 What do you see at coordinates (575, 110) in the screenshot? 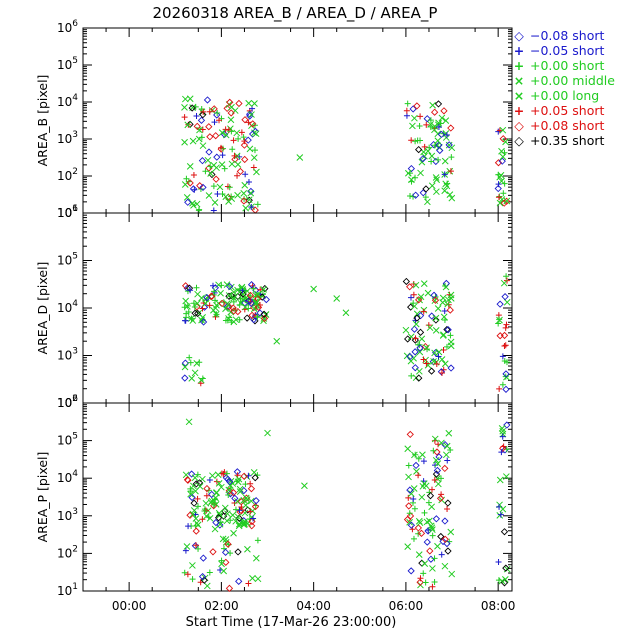
I see `legend-item: + +0.05 short` at bounding box center [575, 110].